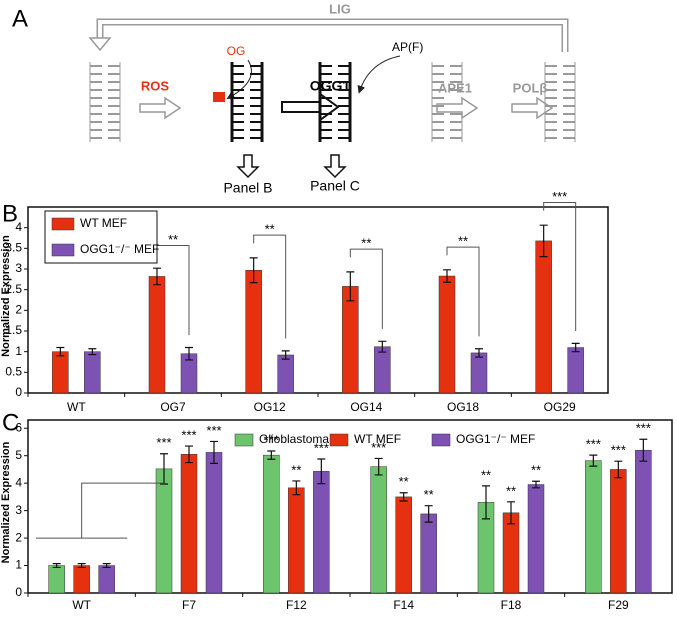 The width and height of the screenshot is (677, 642). What do you see at coordinates (13, 289) in the screenshot?
I see `y-tick-label: 2.5` at bounding box center [13, 289].